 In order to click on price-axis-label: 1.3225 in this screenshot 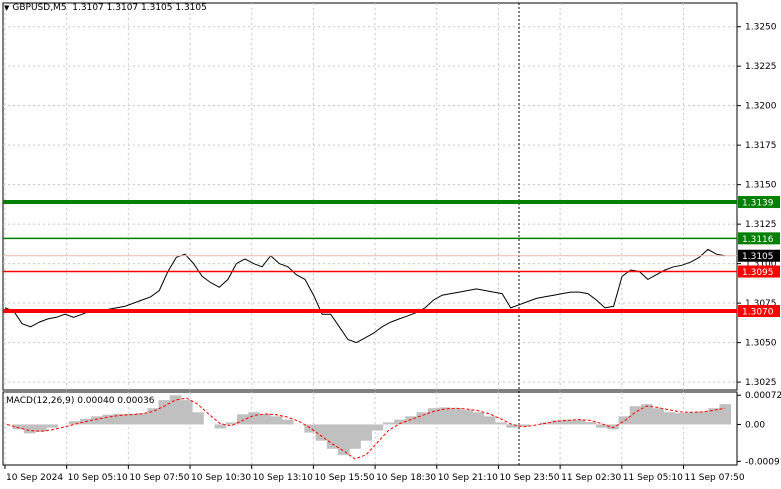, I will do `click(761, 67)`.